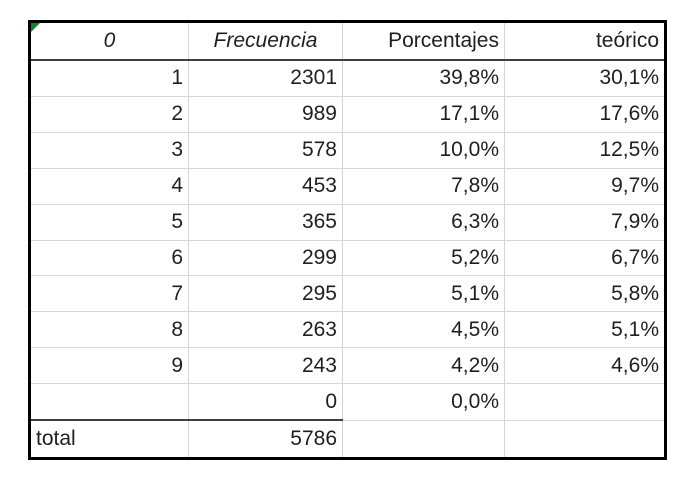 This screenshot has width=680, height=484. I want to click on total-frecuencia-cell: 5786, so click(265, 439).